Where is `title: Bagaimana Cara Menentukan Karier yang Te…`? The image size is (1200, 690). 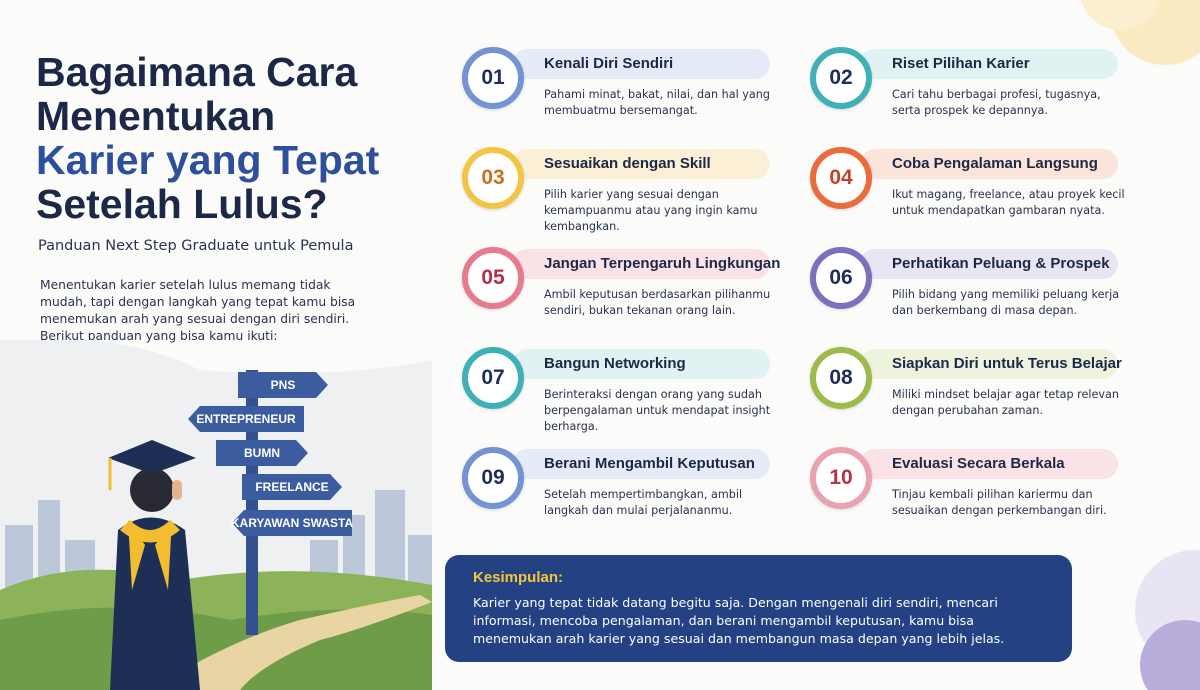
title: Bagaimana Cara Menentukan Karier yang Te… is located at coordinates (236, 138).